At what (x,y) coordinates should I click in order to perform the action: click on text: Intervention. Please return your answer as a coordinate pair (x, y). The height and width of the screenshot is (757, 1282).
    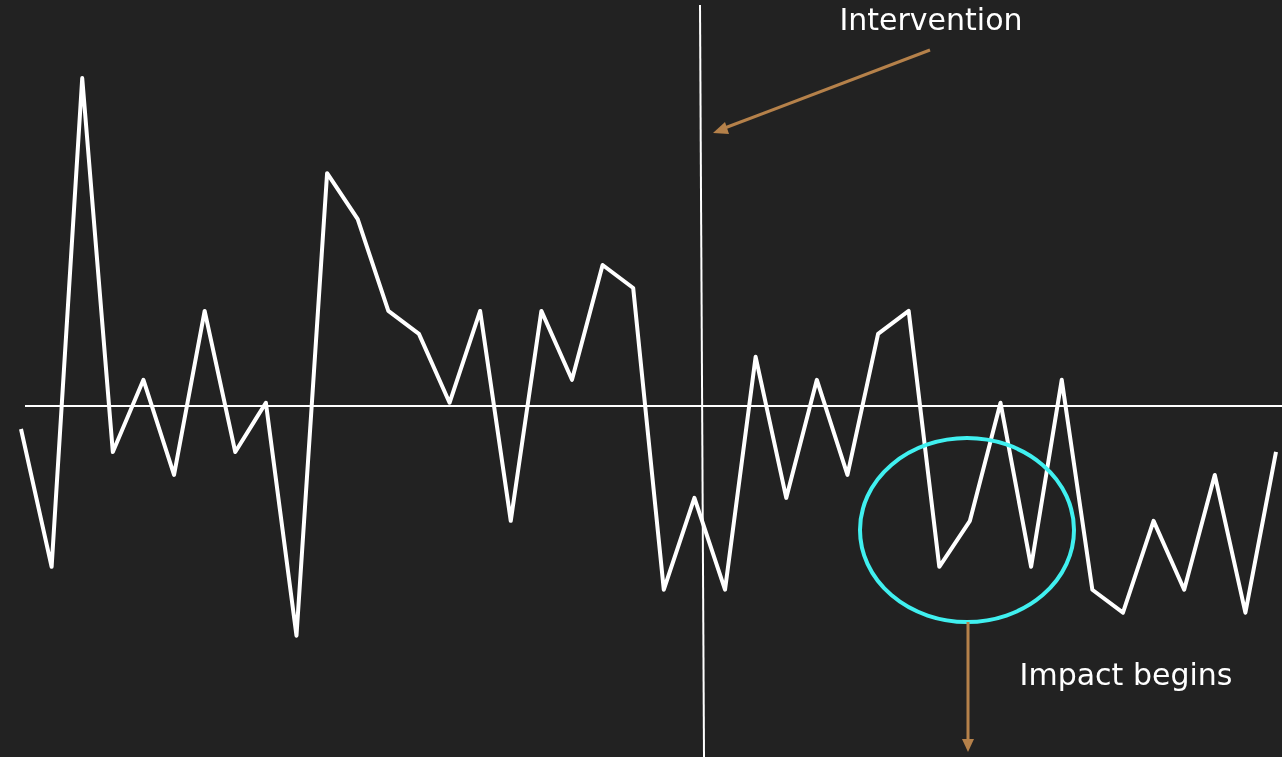
    Looking at the image, I should click on (931, 19).